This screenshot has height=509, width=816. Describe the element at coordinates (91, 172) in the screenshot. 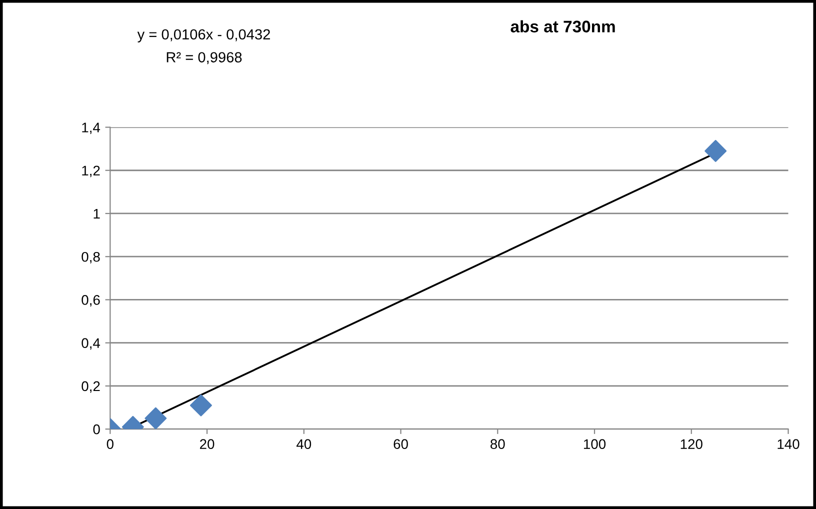

I see `y-tick-label: 1,2` at that location.